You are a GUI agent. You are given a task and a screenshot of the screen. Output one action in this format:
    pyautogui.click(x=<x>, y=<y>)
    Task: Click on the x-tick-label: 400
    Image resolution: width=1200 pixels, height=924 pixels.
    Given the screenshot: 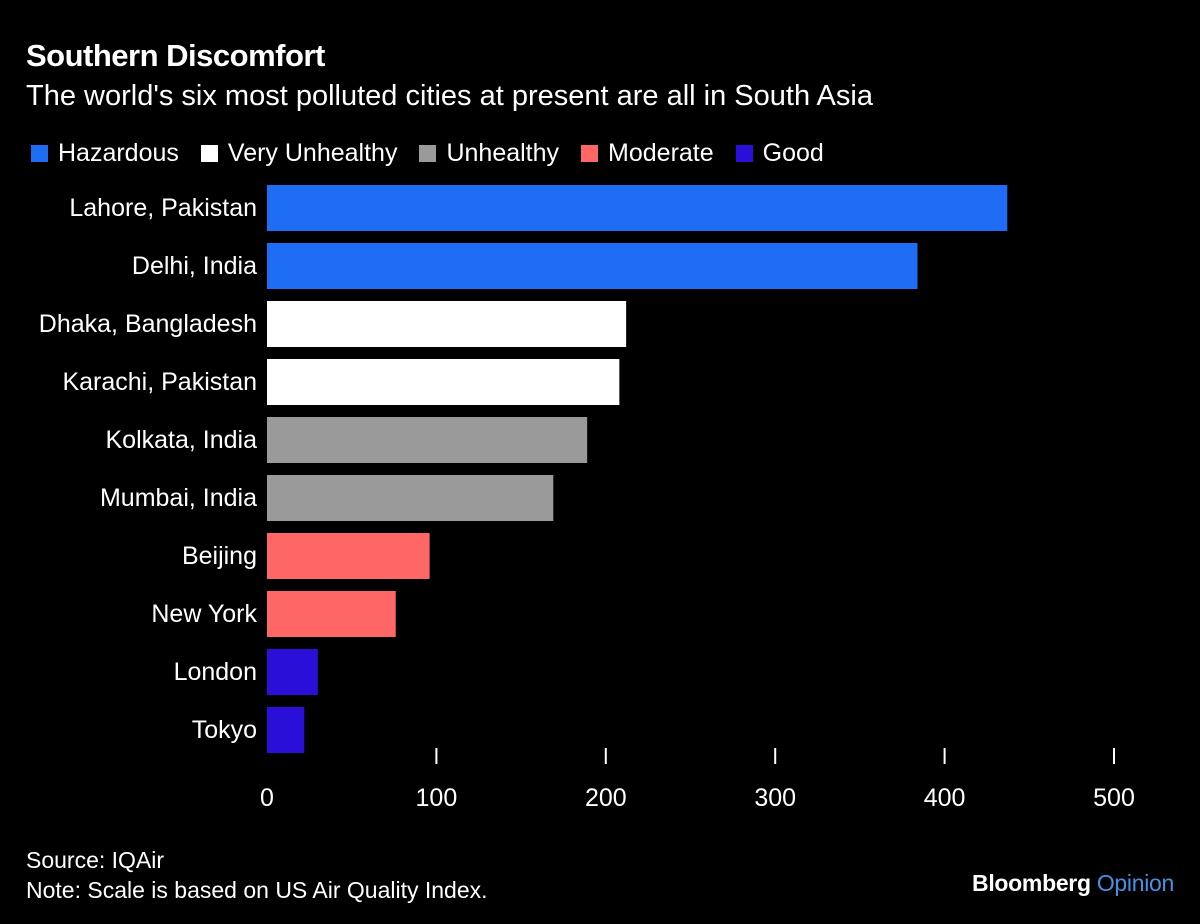 What is the action you would take?
    pyautogui.click(x=945, y=798)
    